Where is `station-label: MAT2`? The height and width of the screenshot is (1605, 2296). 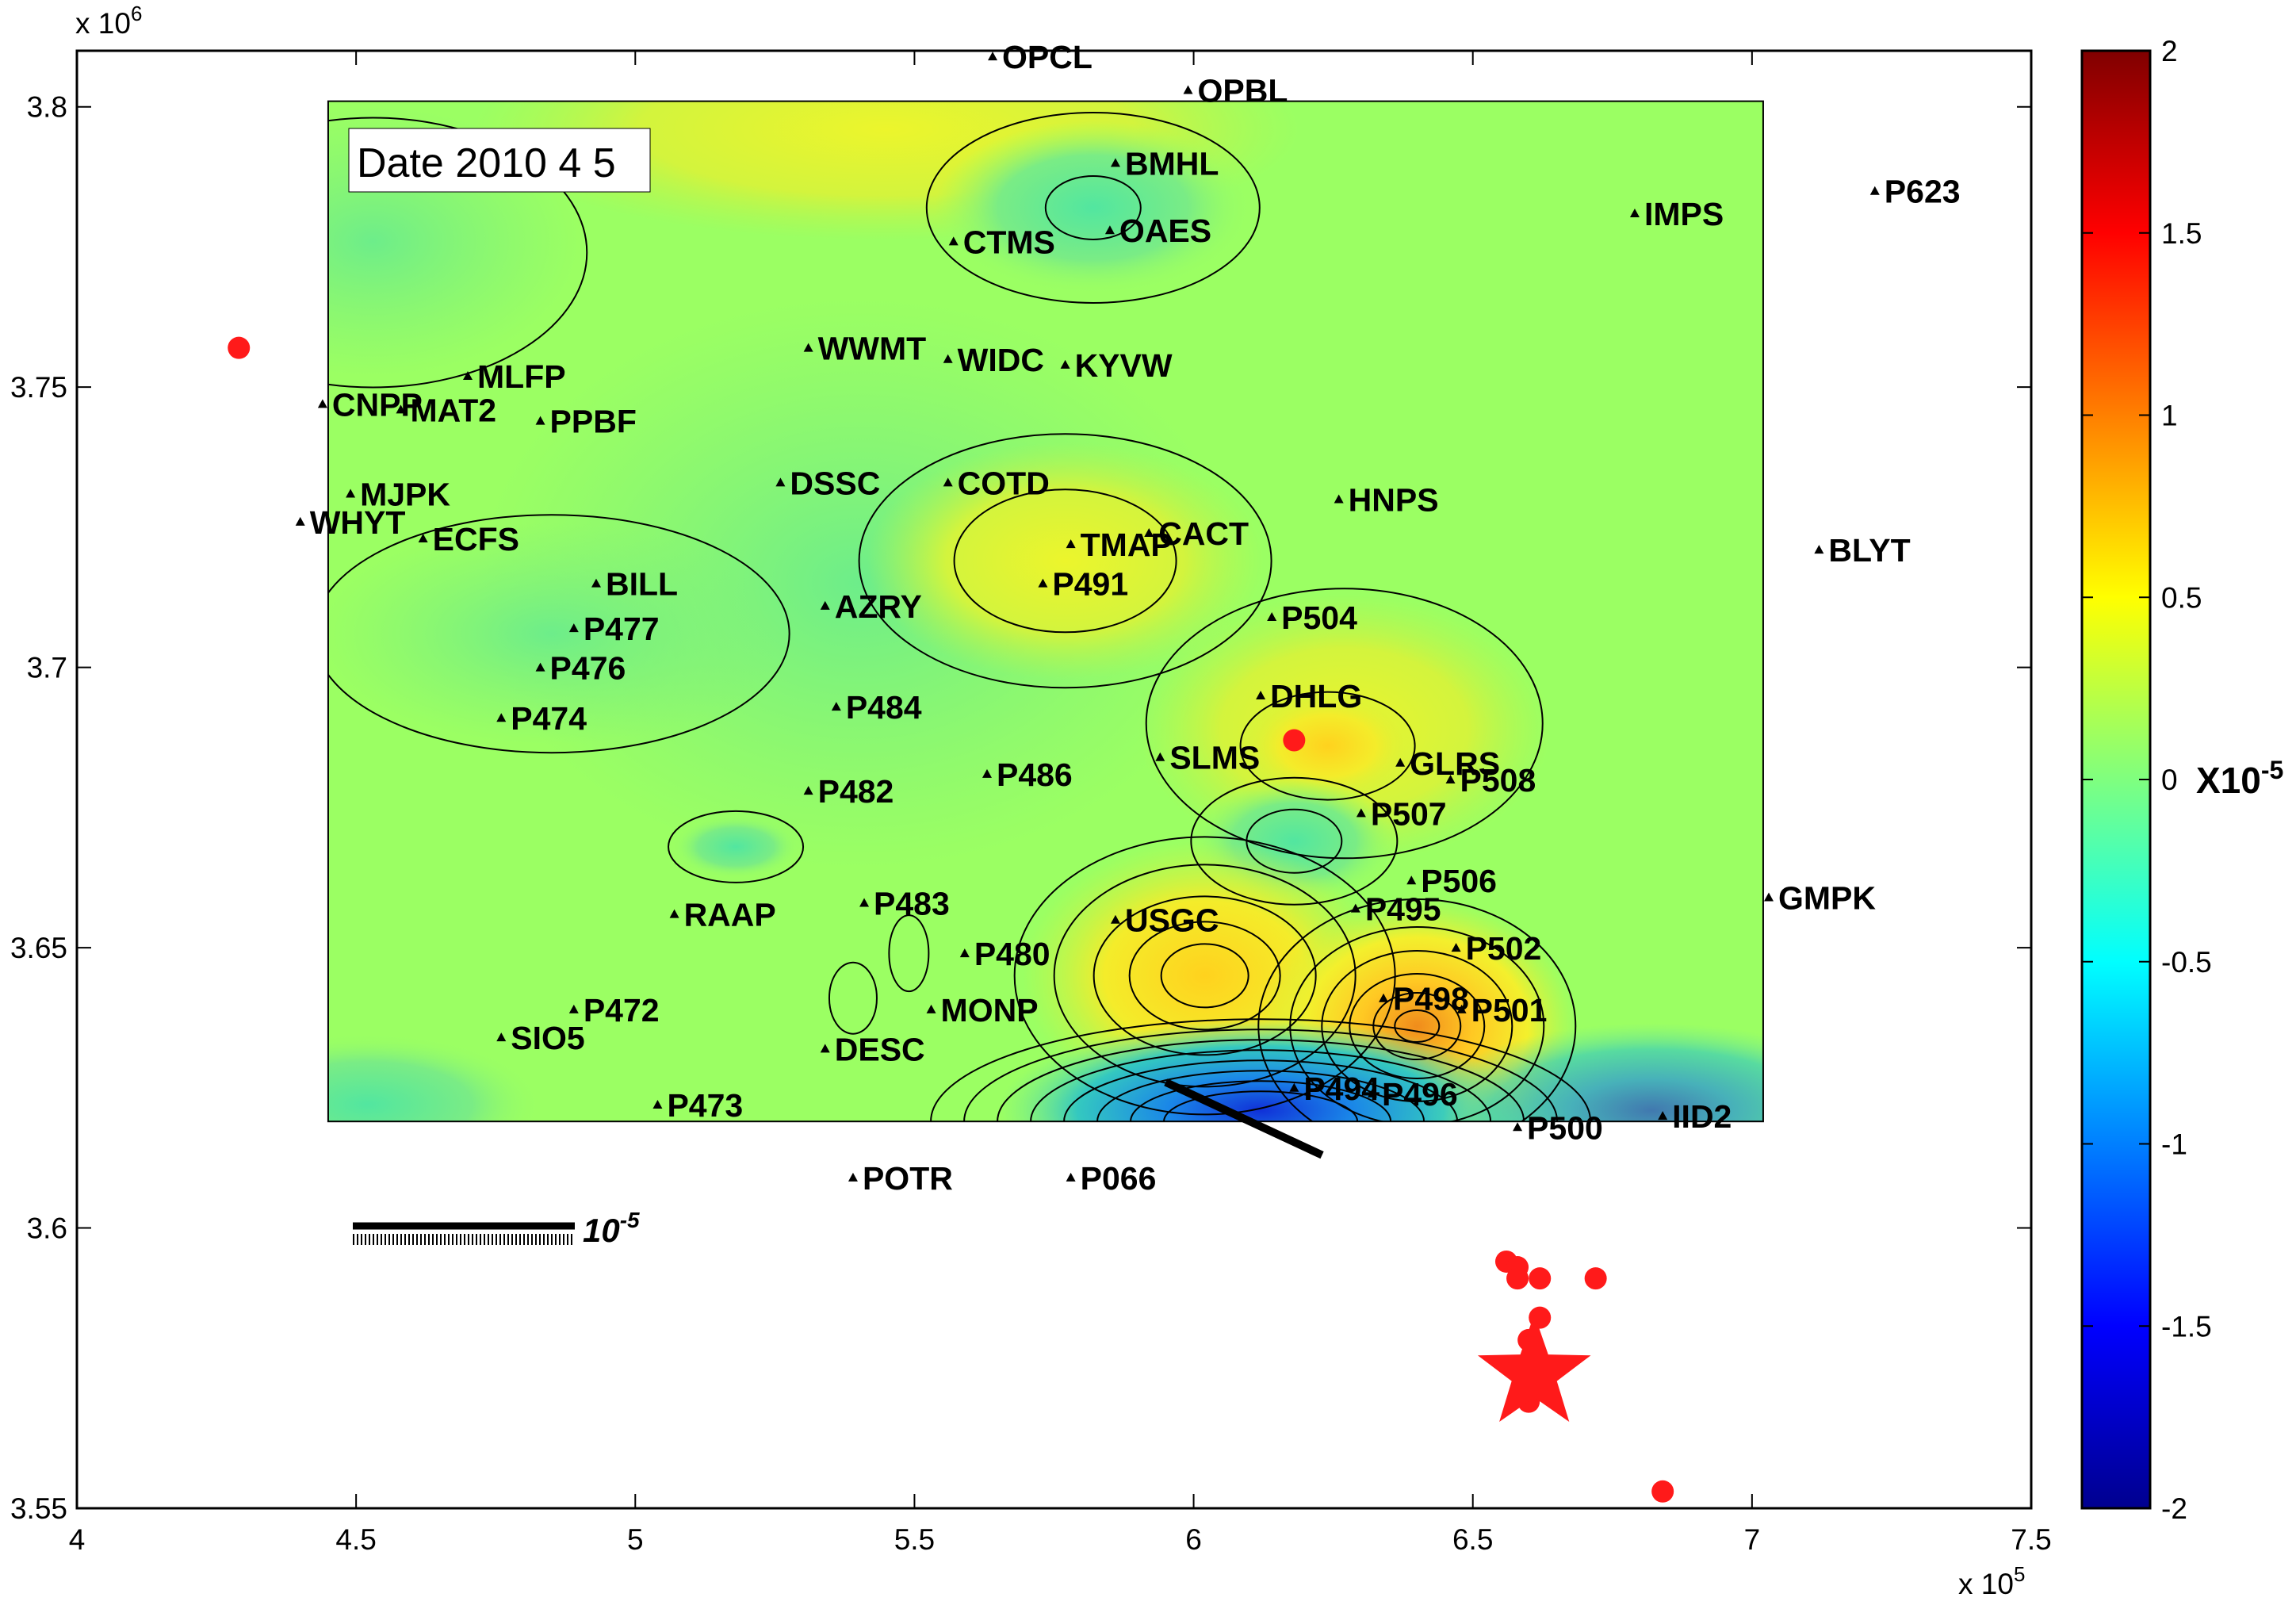
station-label: MAT2 is located at coordinates (453, 410).